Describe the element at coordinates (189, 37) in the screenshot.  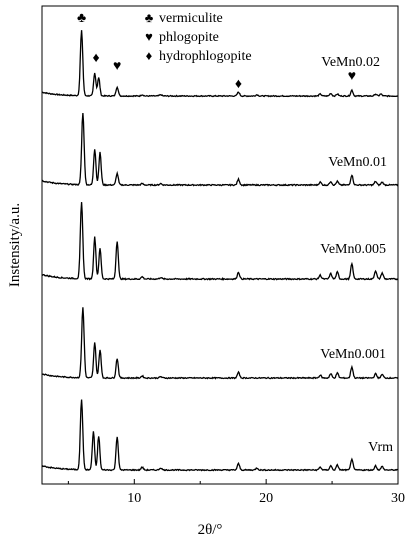
I see `legend-label: phlogopite` at that location.